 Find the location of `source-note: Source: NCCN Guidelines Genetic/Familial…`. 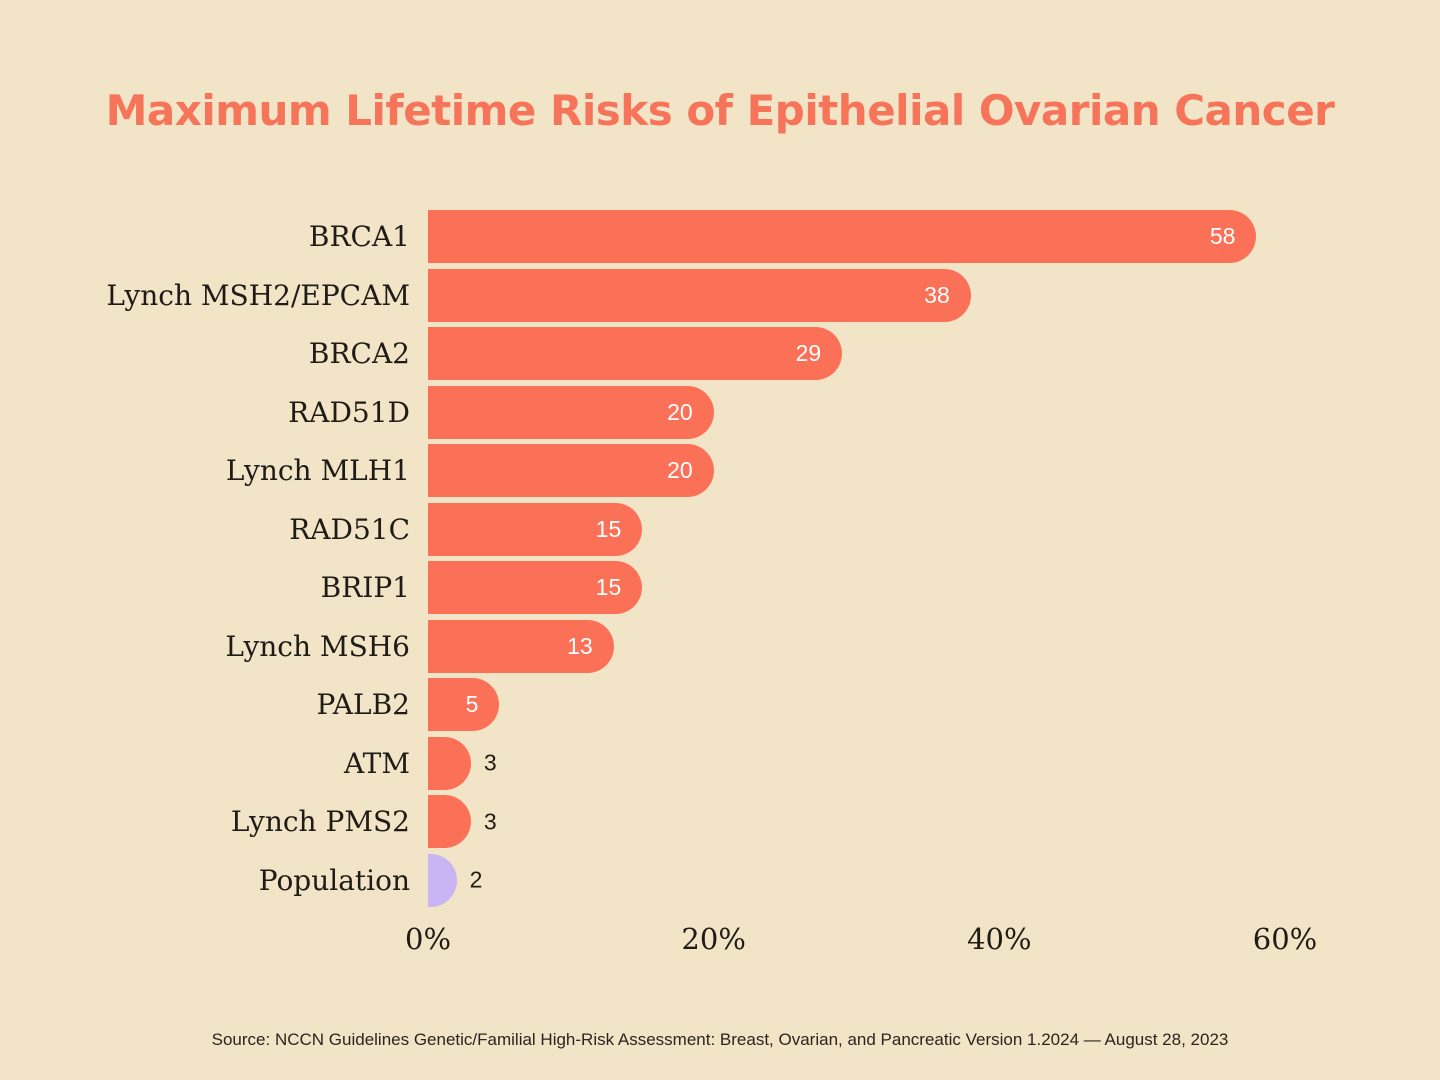

source-note: Source: NCCN Guidelines Genetic/Familial… is located at coordinates (720, 1039).